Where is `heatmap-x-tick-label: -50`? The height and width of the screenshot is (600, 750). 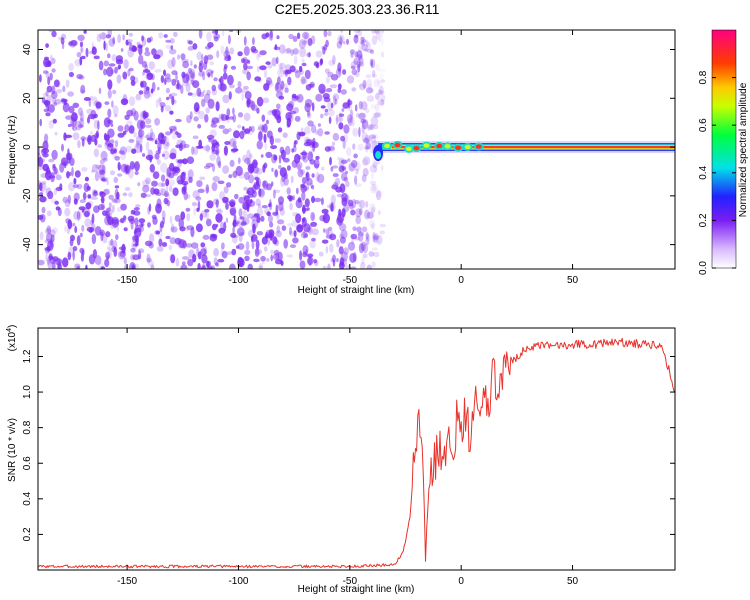
heatmap-x-tick-label: -50 is located at coordinates (350, 280).